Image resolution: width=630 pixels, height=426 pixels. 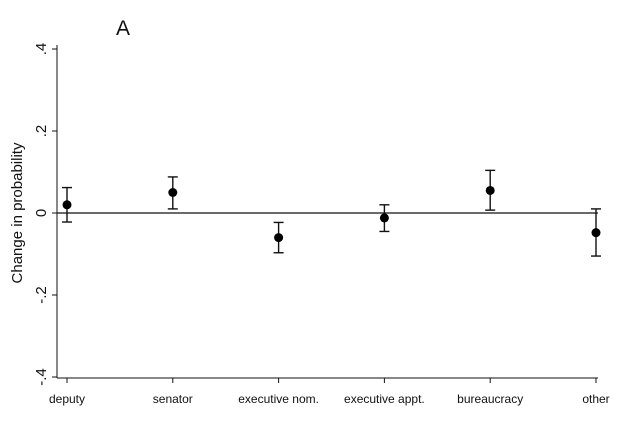 What do you see at coordinates (123, 28) in the screenshot?
I see `chart-title: A` at bounding box center [123, 28].